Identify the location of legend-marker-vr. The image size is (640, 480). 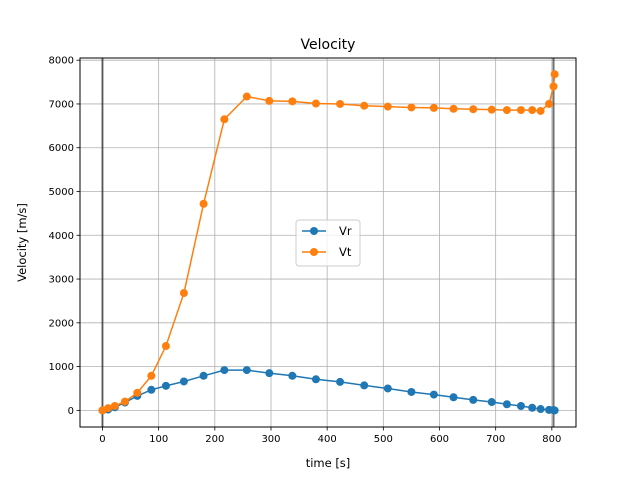
(314, 231).